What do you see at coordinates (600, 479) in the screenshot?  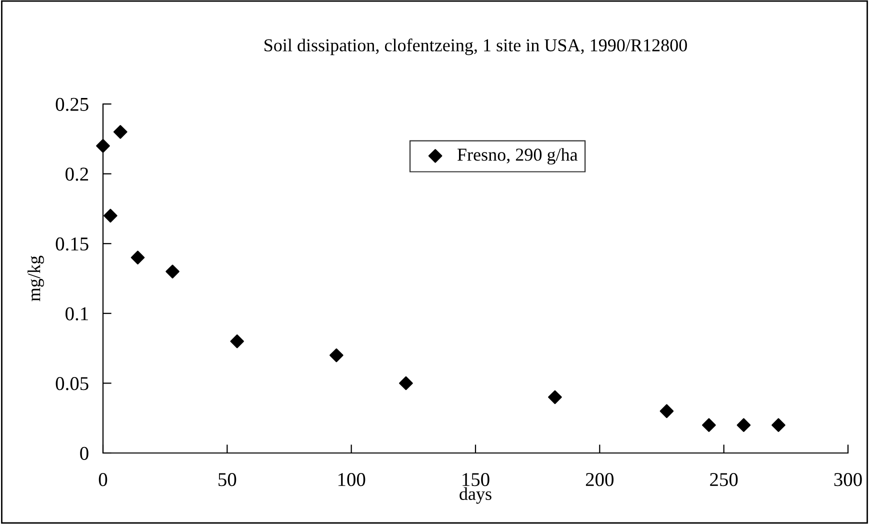 I see `x-tick-label: 200` at bounding box center [600, 479].